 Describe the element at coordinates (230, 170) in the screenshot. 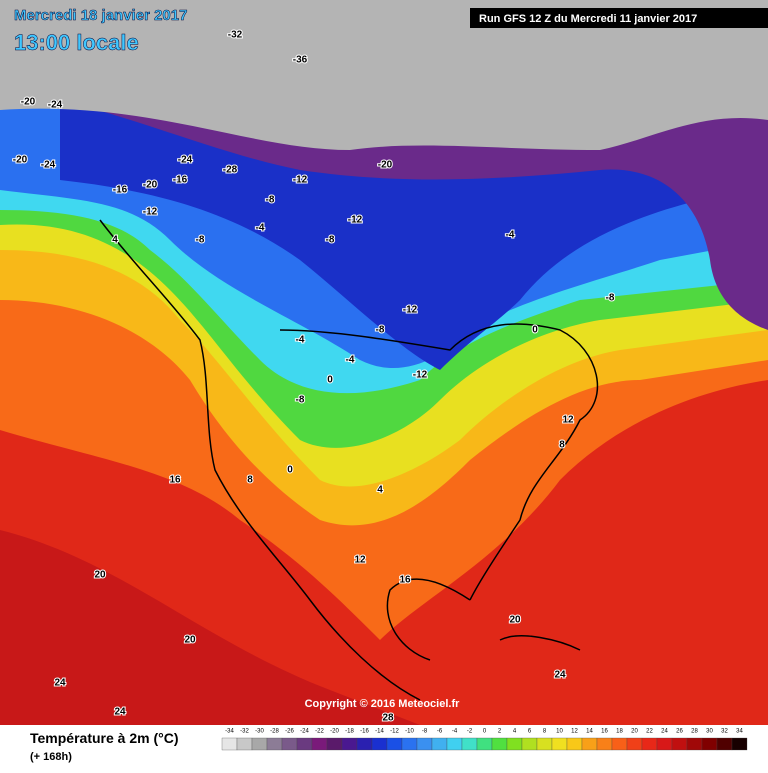

I see `contour-label: -28` at that location.